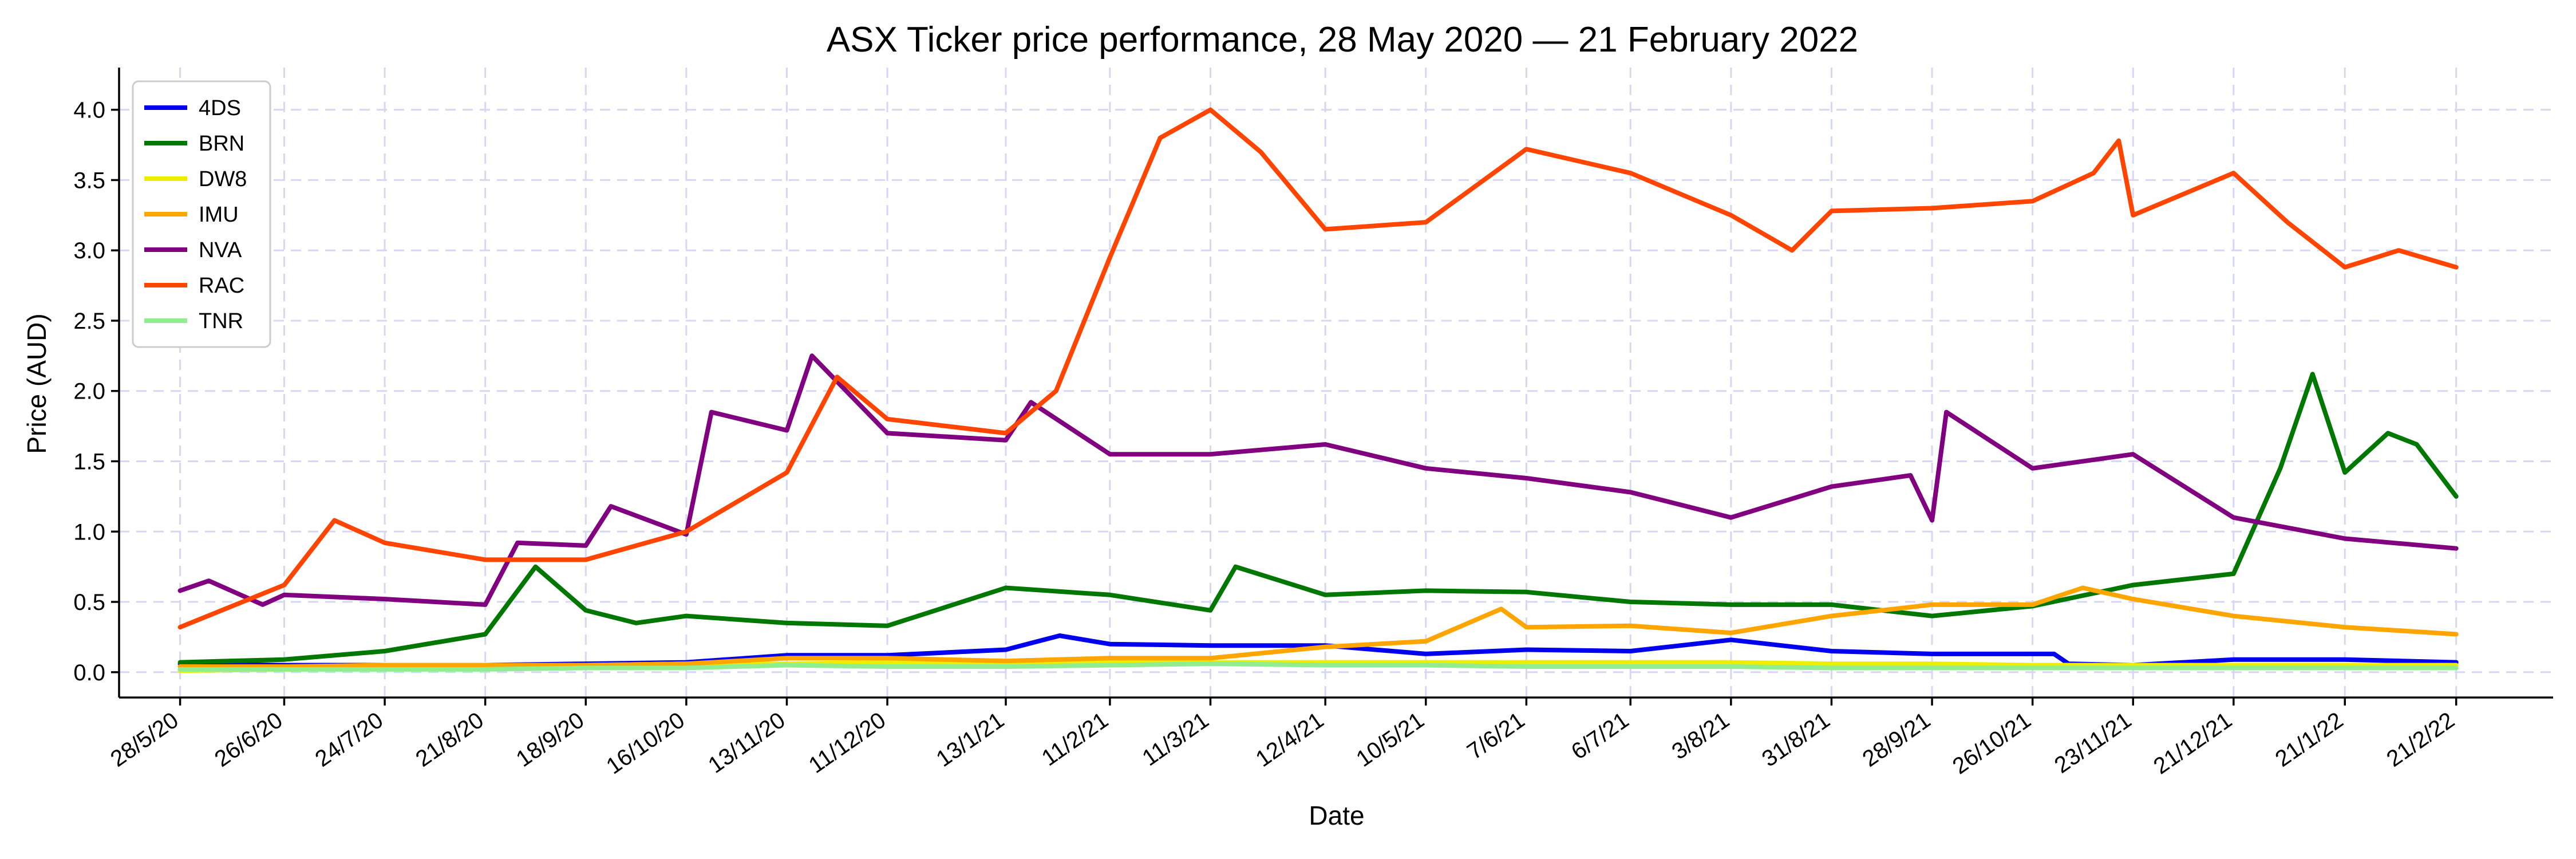 The height and width of the screenshot is (859, 2576). What do you see at coordinates (1496, 736) in the screenshot?
I see `x-tick-label: 7/6/21` at bounding box center [1496, 736].